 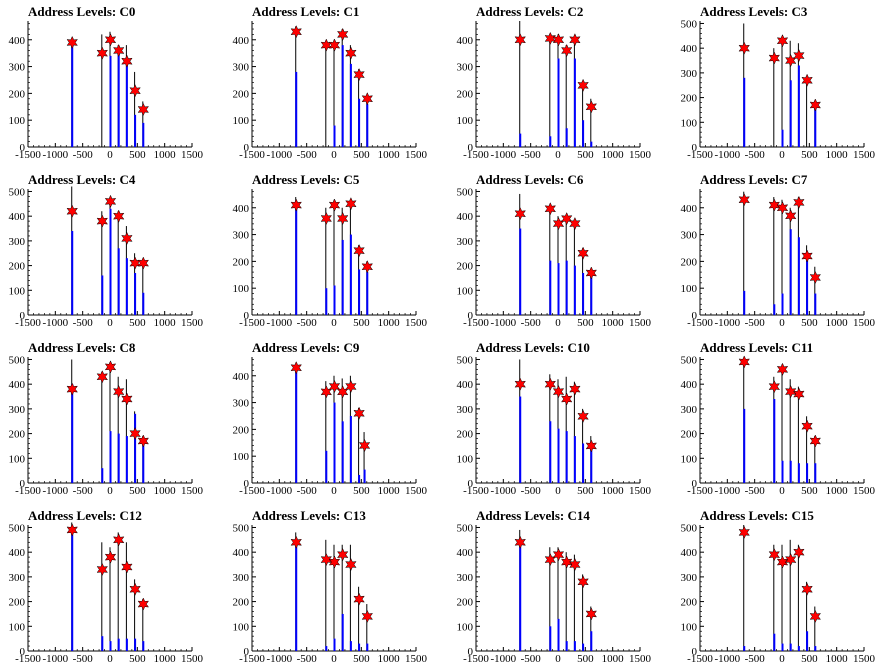 What do you see at coordinates (757, 347) in the screenshot?
I see `chart-title: Address Levels: C11` at bounding box center [757, 347].